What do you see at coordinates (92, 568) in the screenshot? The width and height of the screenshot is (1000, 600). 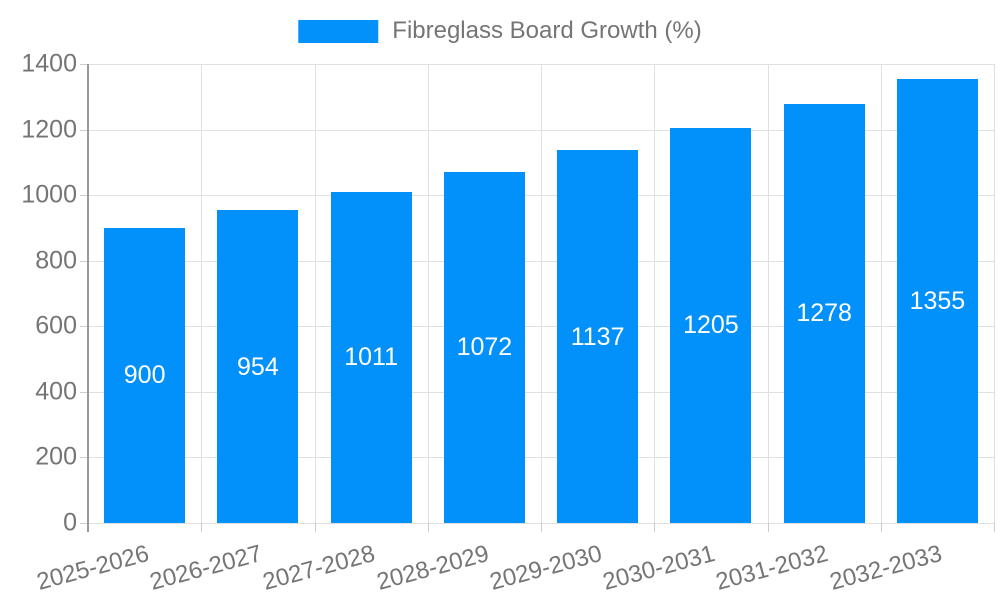 I see `x-tick-label: 2025-2026` at bounding box center [92, 568].